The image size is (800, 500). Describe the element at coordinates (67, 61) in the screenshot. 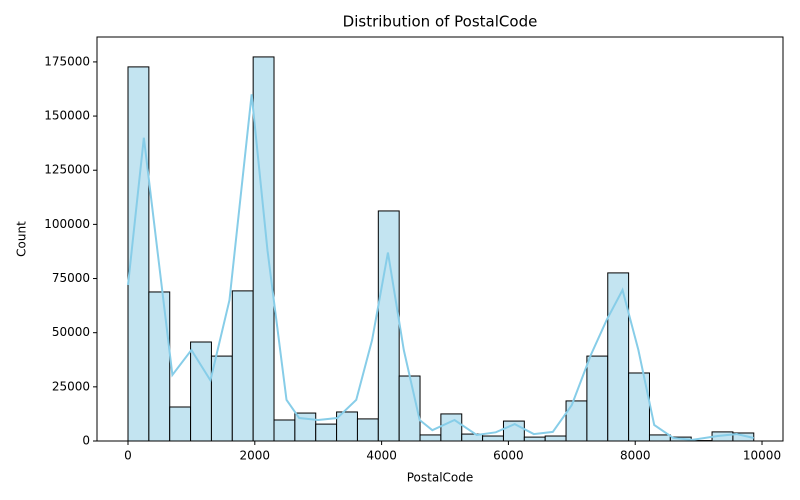

I see `y-tick-label: 175000` at that location.